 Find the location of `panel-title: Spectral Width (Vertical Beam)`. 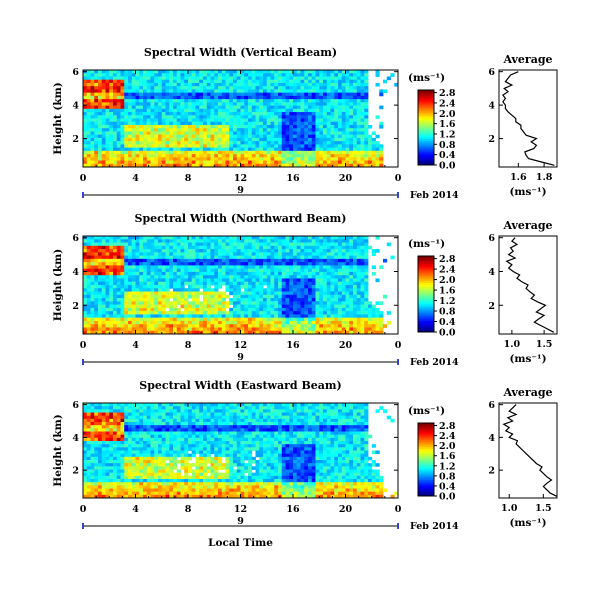

panel-title: Spectral Width (Vertical Beam) is located at coordinates (240, 52).